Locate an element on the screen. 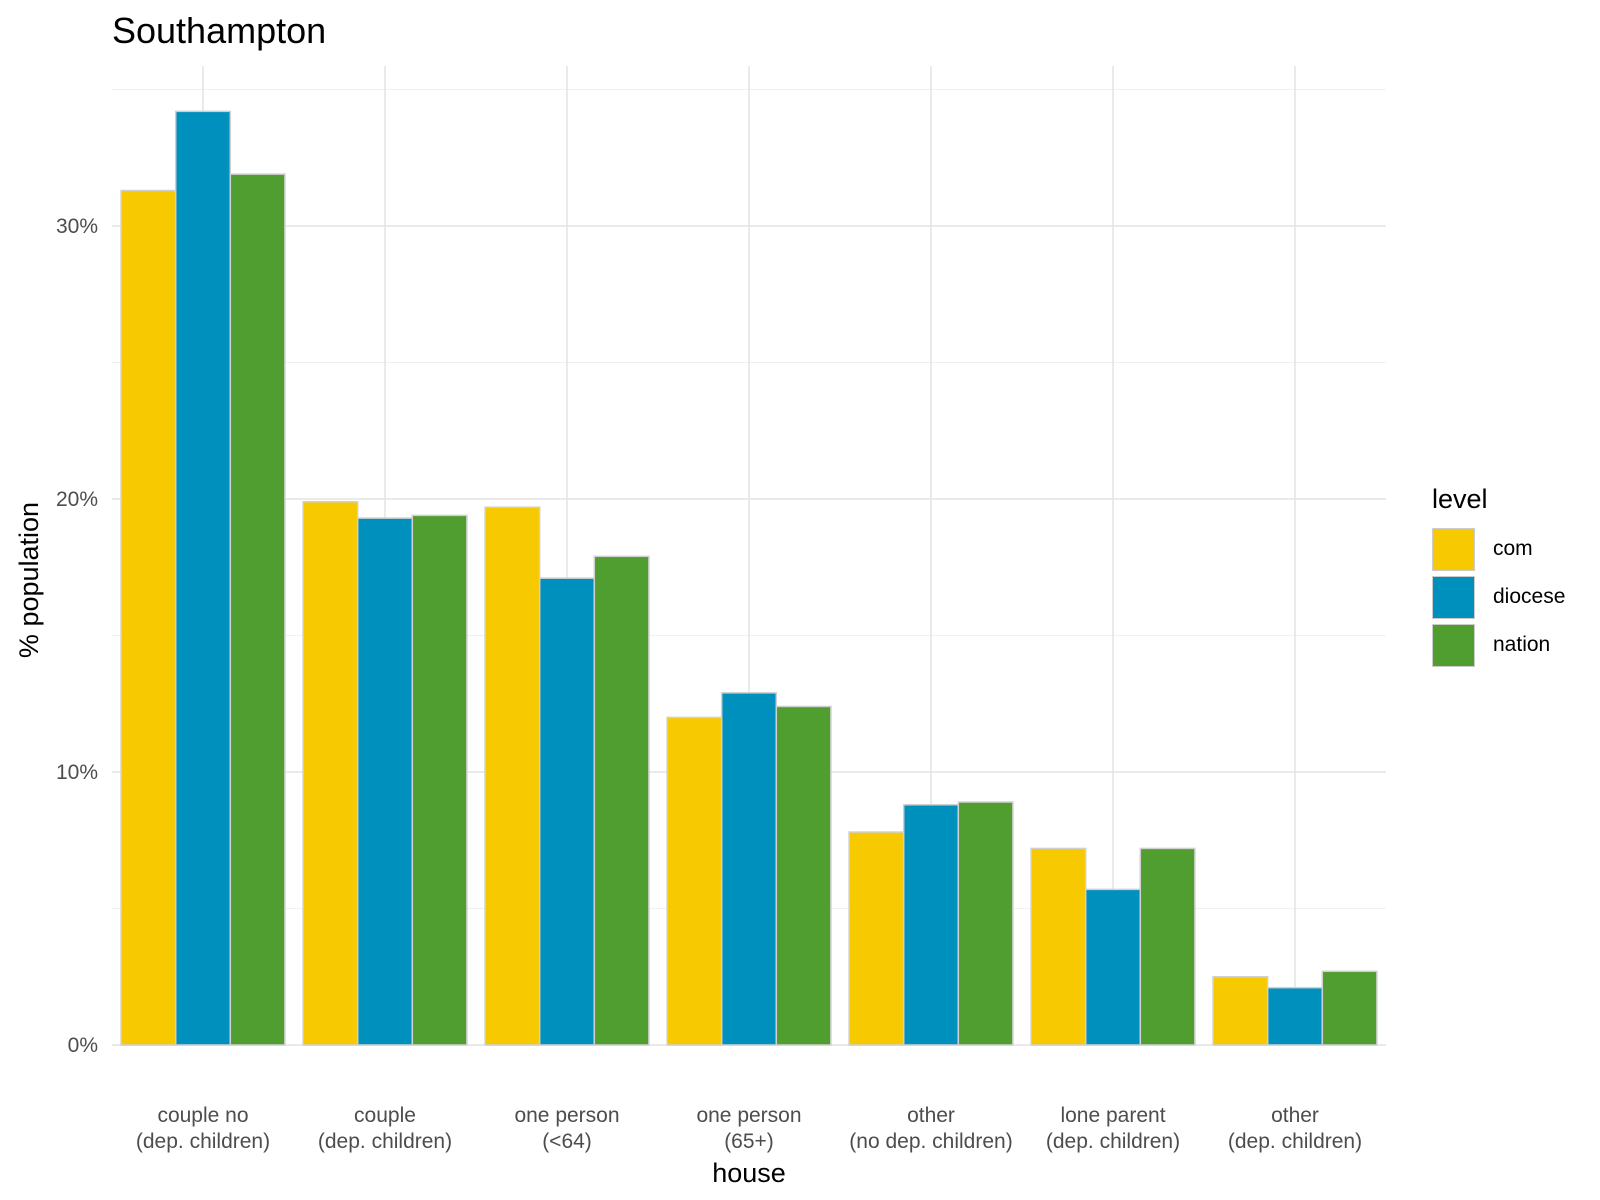 The image size is (1600, 1200). legend-label: diocese is located at coordinates (1529, 596).